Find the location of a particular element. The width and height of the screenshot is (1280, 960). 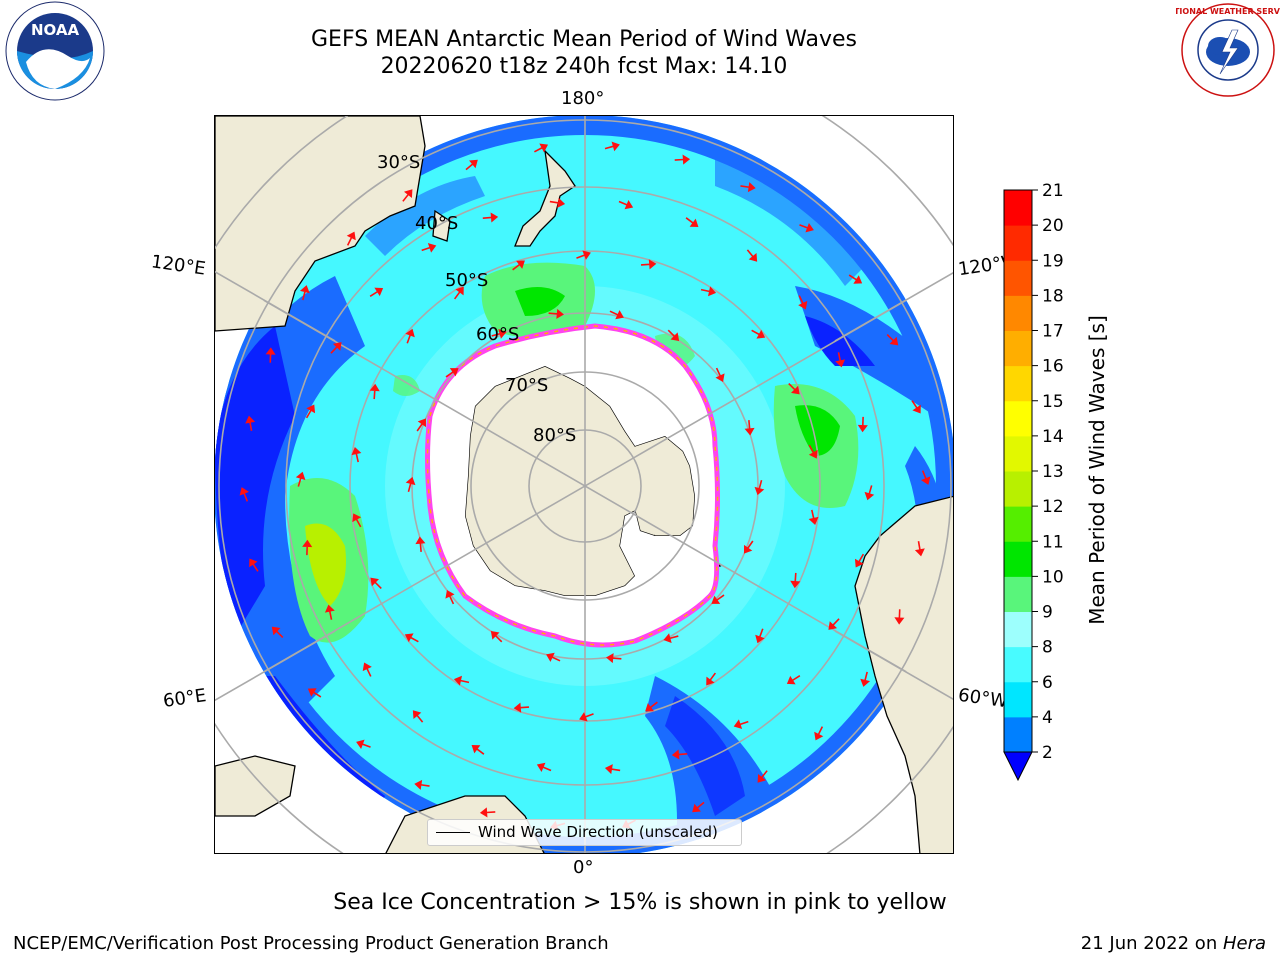

lon-label-120e: 120°E is located at coordinates (178, 265).